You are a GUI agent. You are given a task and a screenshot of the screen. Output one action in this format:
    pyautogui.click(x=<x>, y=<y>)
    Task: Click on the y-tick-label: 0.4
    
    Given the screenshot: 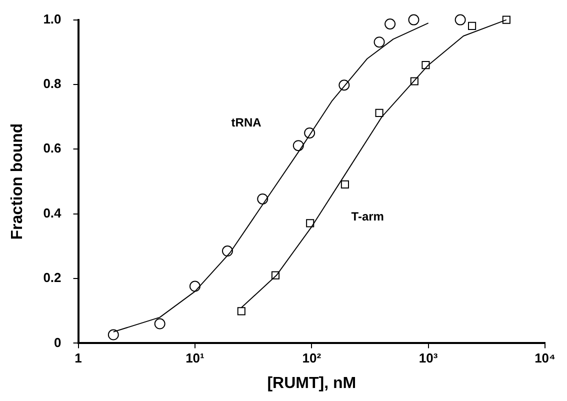 What is the action you would take?
    pyautogui.click(x=52, y=212)
    